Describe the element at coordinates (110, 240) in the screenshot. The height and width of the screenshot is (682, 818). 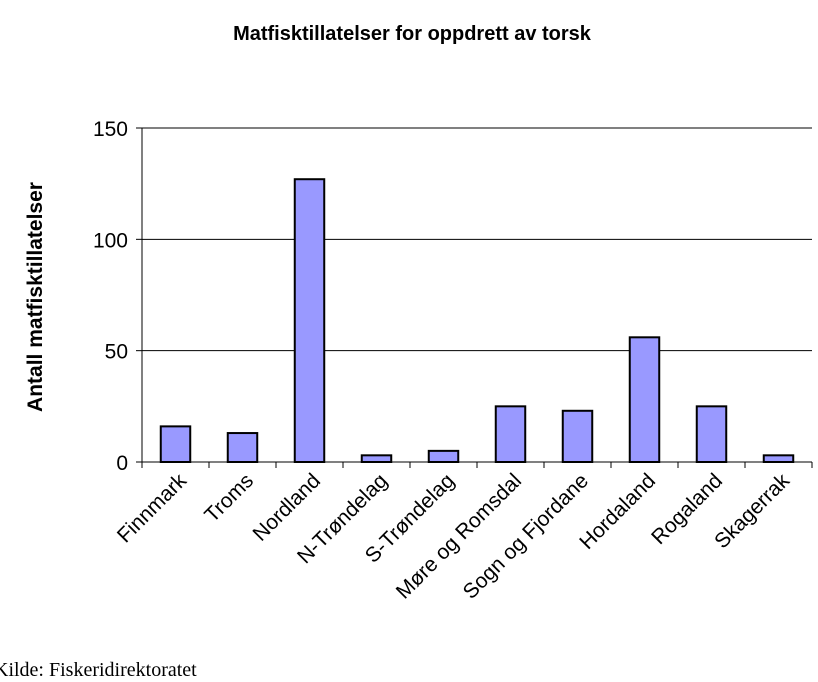
I see `y-tick-label: 100` at that location.